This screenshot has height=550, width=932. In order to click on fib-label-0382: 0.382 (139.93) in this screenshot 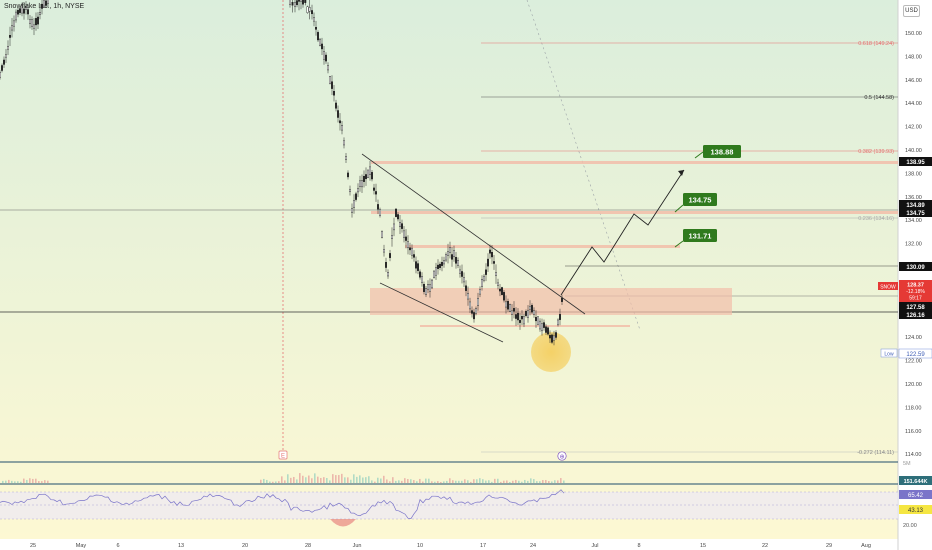, I will do `click(876, 152)`.